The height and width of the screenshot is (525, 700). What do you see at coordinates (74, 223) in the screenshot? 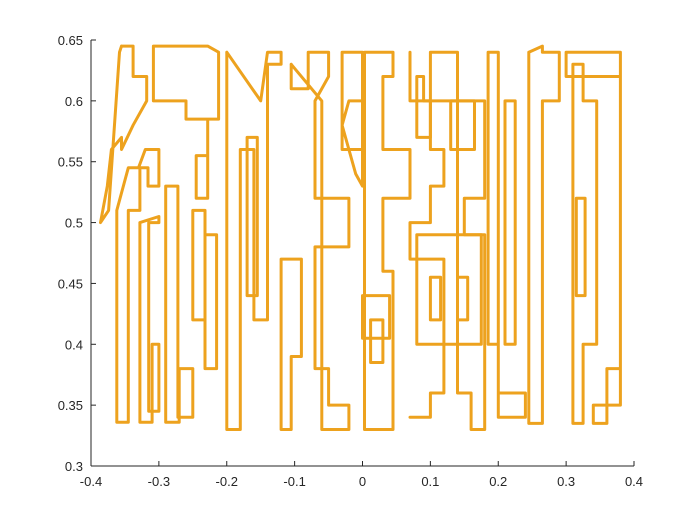
I see `y-tick-label: 0.5` at bounding box center [74, 223].